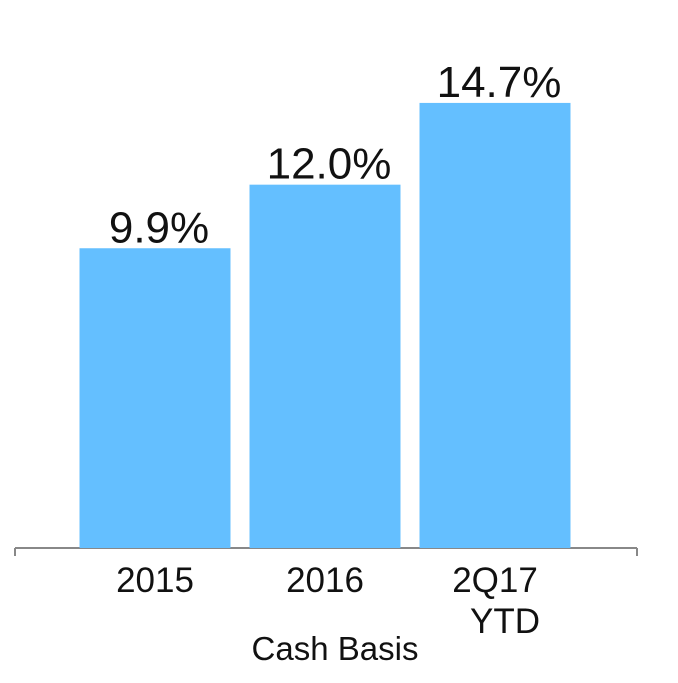 This screenshot has height=683, width=678. Describe the element at coordinates (496, 601) in the screenshot. I see `x-tick-label: 2Q17 YTD` at that location.